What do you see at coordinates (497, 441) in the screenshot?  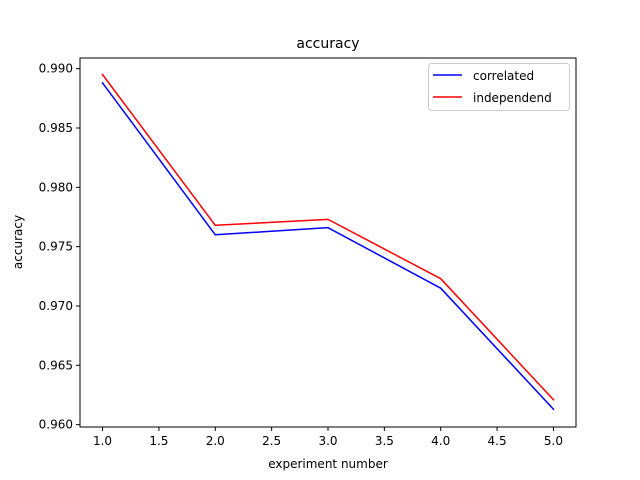 I see `x-tick-label: 4.5` at bounding box center [497, 441].